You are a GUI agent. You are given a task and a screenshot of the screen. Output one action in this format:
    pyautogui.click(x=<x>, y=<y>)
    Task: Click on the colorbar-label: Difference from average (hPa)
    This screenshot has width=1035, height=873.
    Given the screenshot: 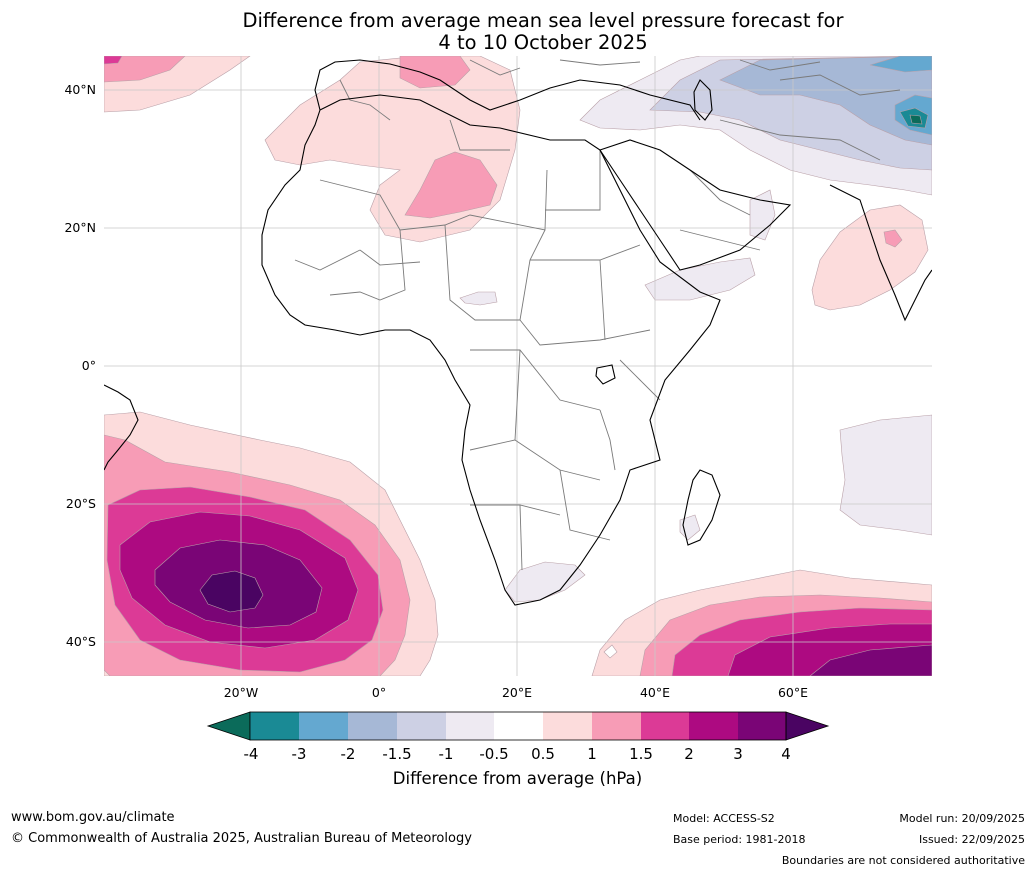 What is the action you would take?
    pyautogui.click(x=517, y=778)
    